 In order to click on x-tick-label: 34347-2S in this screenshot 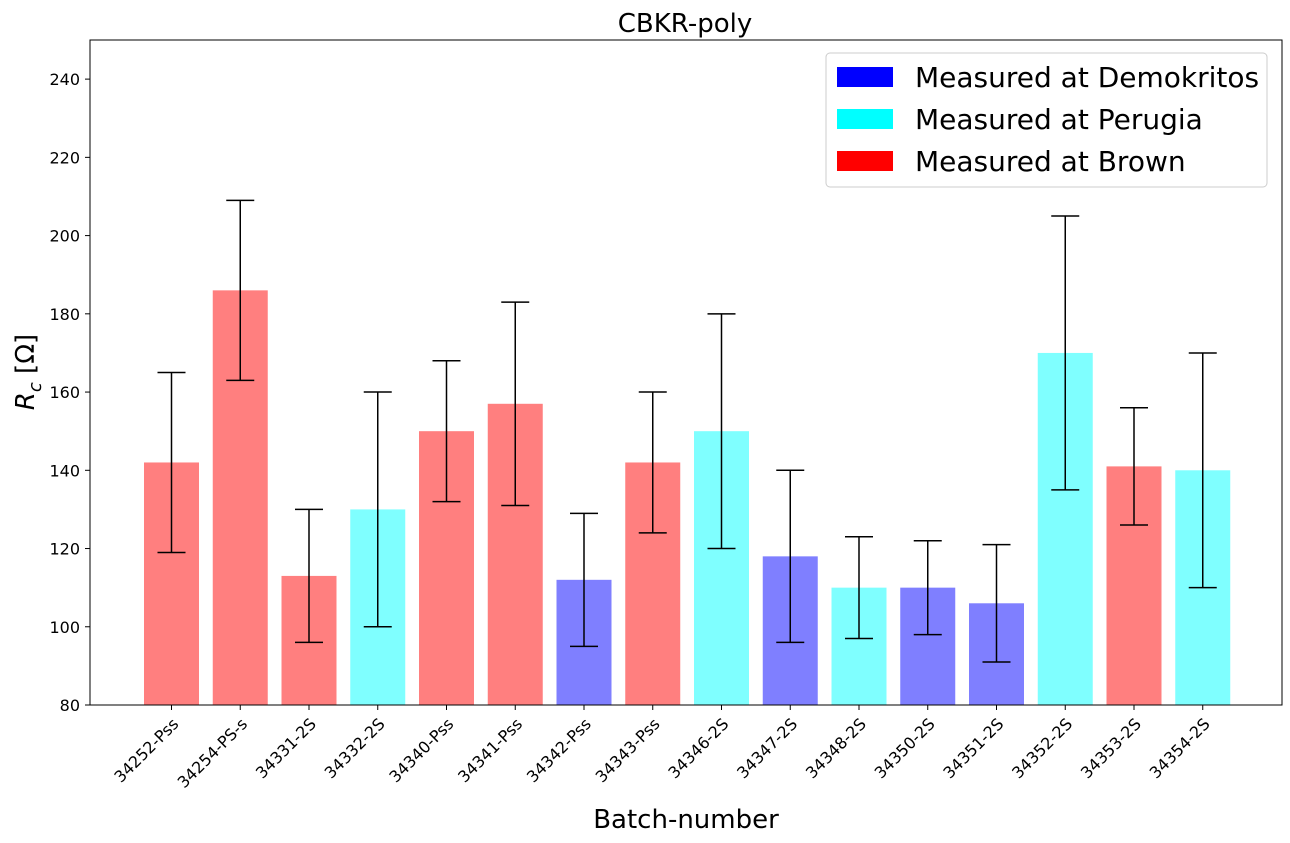, I will do `click(767, 748)`.